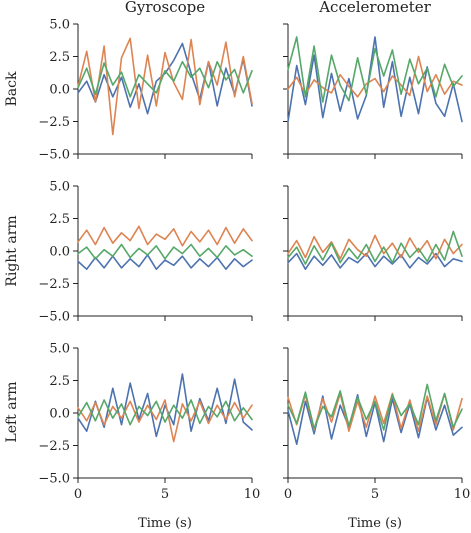 The width and height of the screenshot is (471, 533). Describe the element at coordinates (375, 261) in the screenshot. I see `series-line-1-right-arm-accelerometer` at that location.